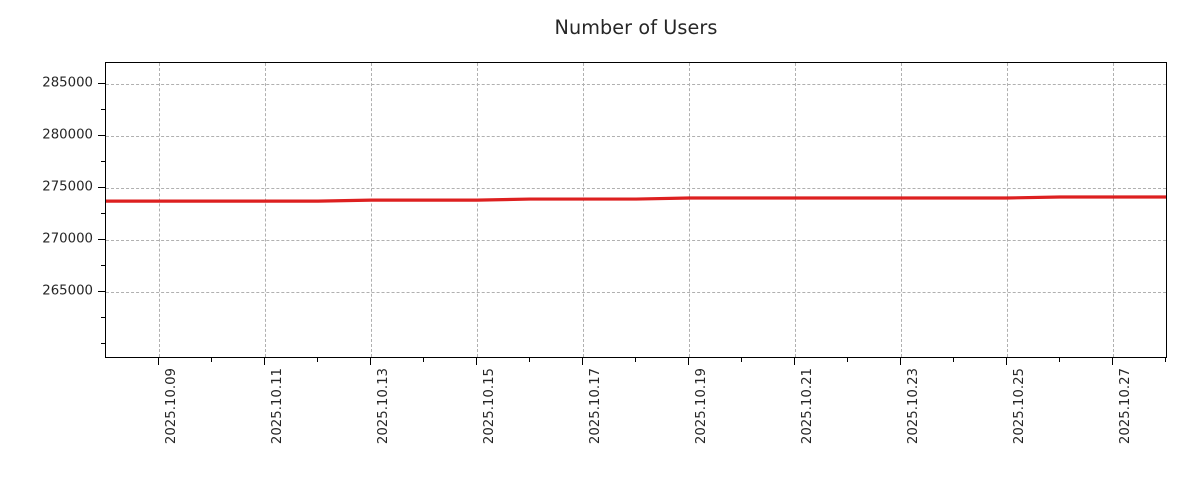 Image resolution: width=1200 pixels, height=500 pixels. I want to click on y-axis-tick-label: 275000, so click(67, 187).